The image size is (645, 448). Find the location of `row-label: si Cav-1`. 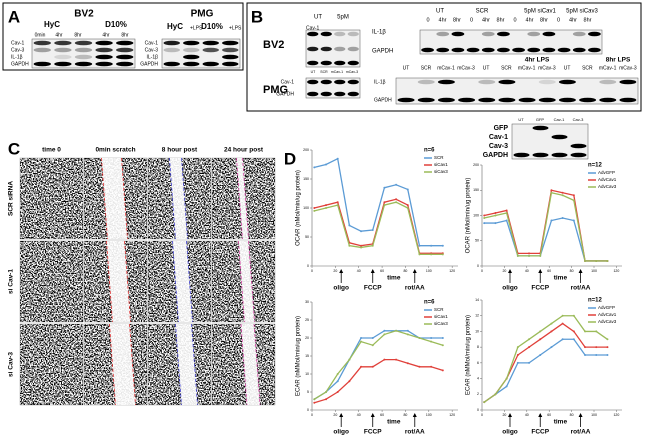

row-label: si Cav-1 is located at coordinates (11, 281).